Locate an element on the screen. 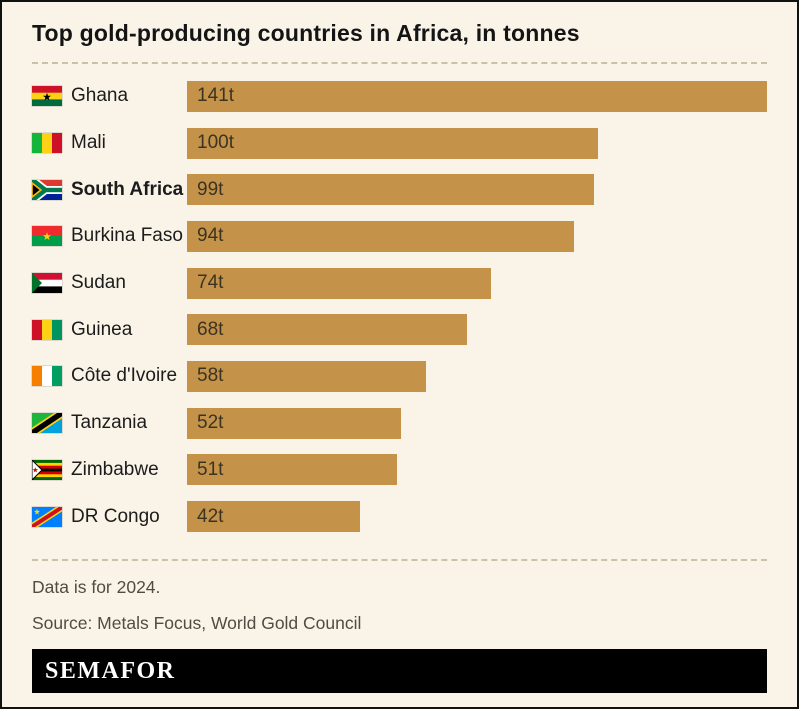 The image size is (799, 709). chart-row-tanzania: Tanzania 52t is located at coordinates (399, 423).